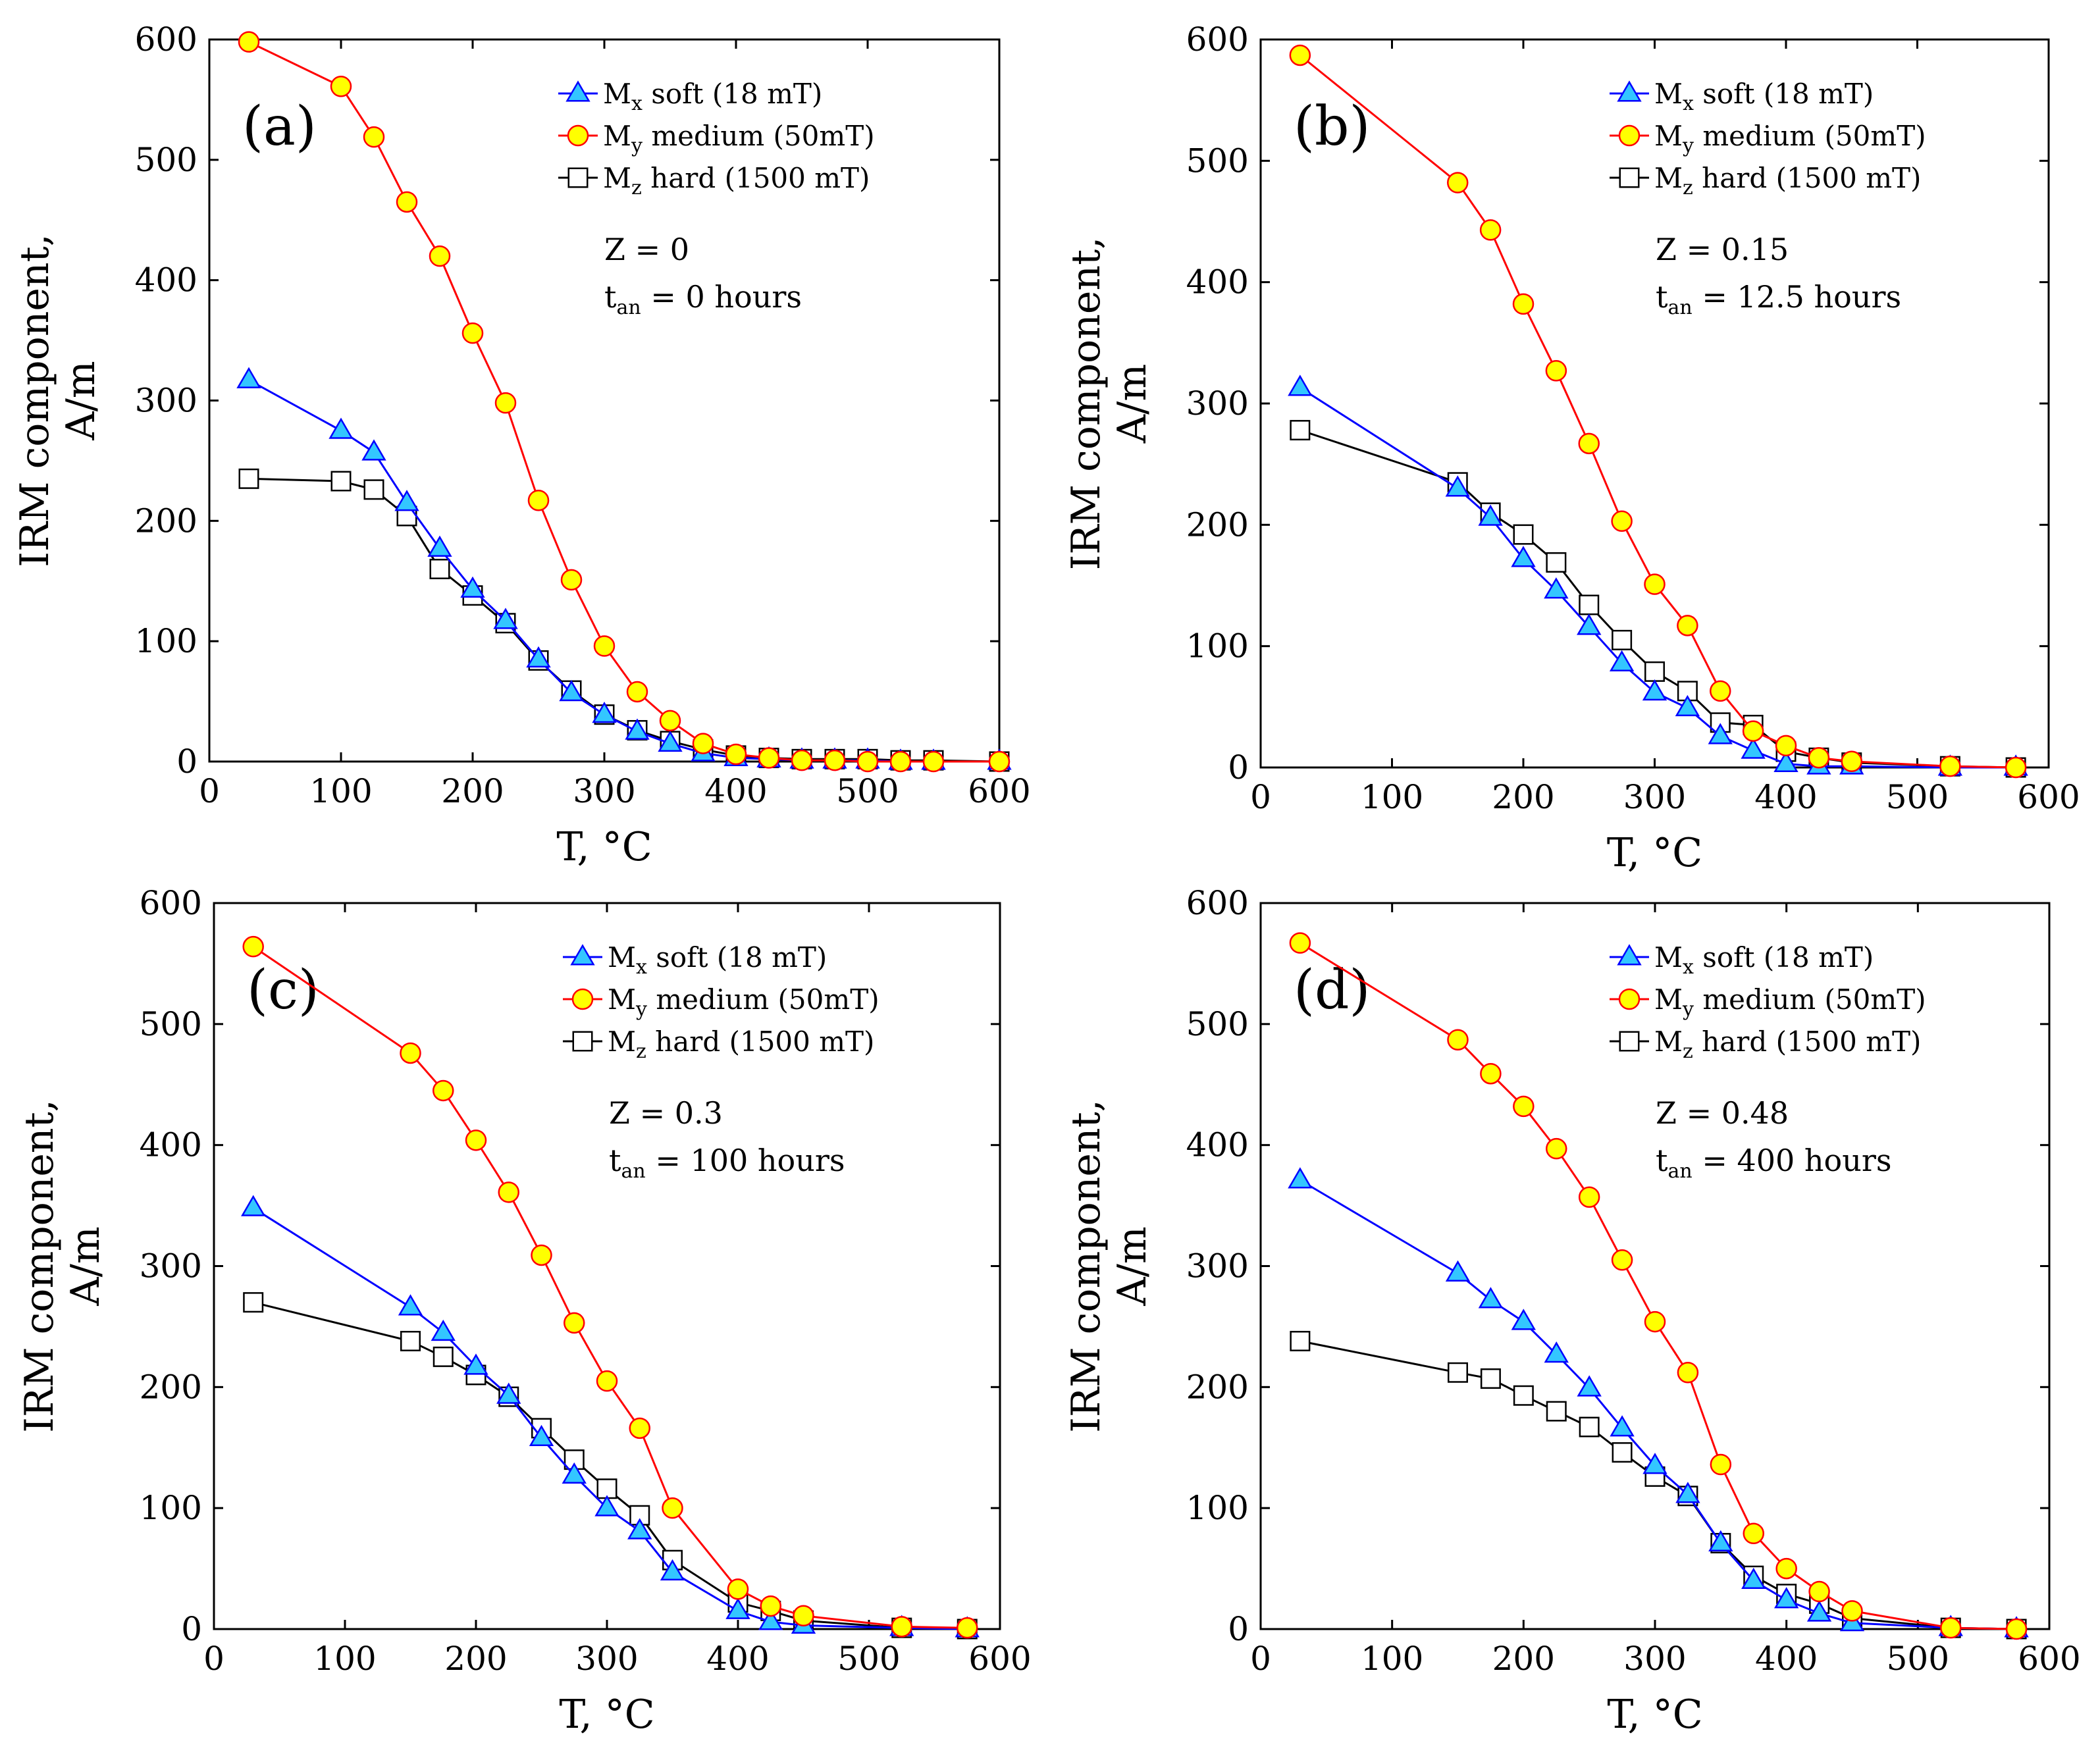 Image resolution: width=2100 pixels, height=1764 pixels. I want to click on panel-label: (d), so click(1332, 990).